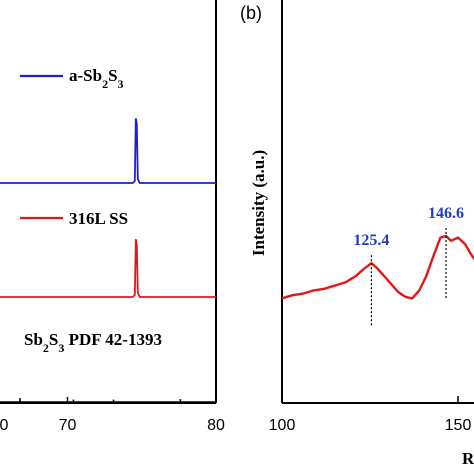 Image resolution: width=474 pixels, height=474 pixels. What do you see at coordinates (93, 342) in the screenshot?
I see `reference-pattern-label: Sb2S3 PDF 42-1393` at bounding box center [93, 342].